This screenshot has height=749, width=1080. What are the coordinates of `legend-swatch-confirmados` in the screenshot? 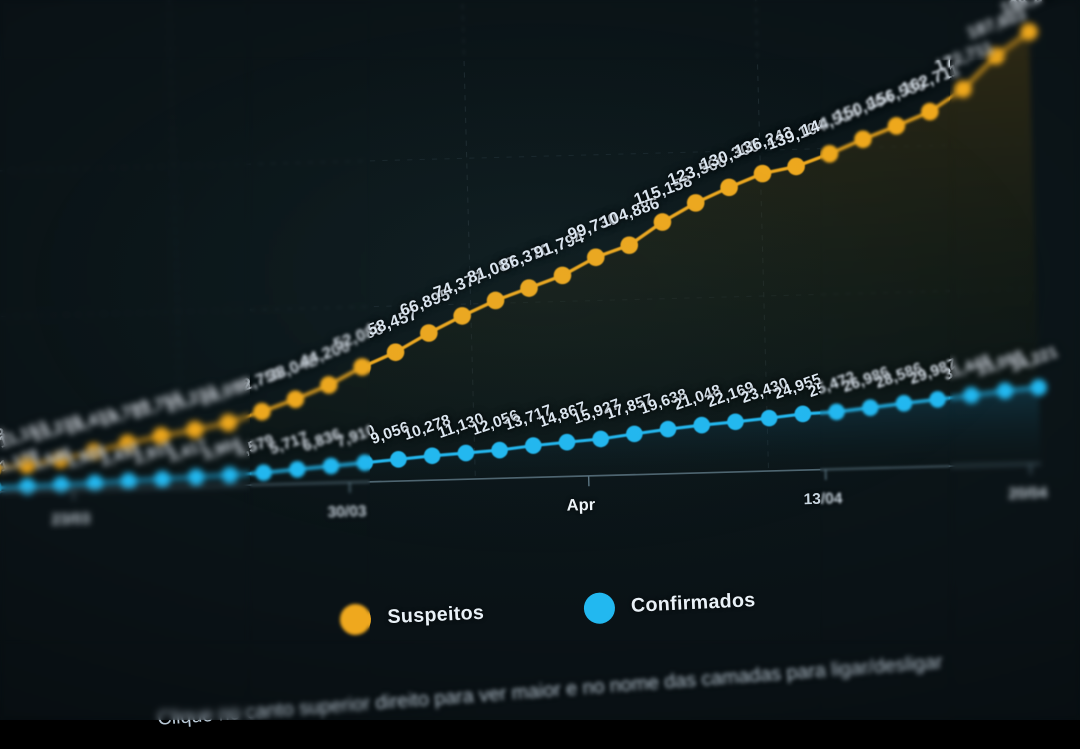 It's located at (599, 608).